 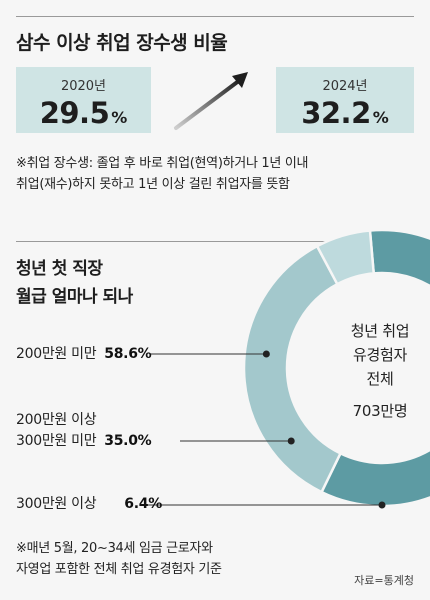 What do you see at coordinates (56, 420) in the screenshot?
I see `category-name: 200만원 이상` at bounding box center [56, 420].